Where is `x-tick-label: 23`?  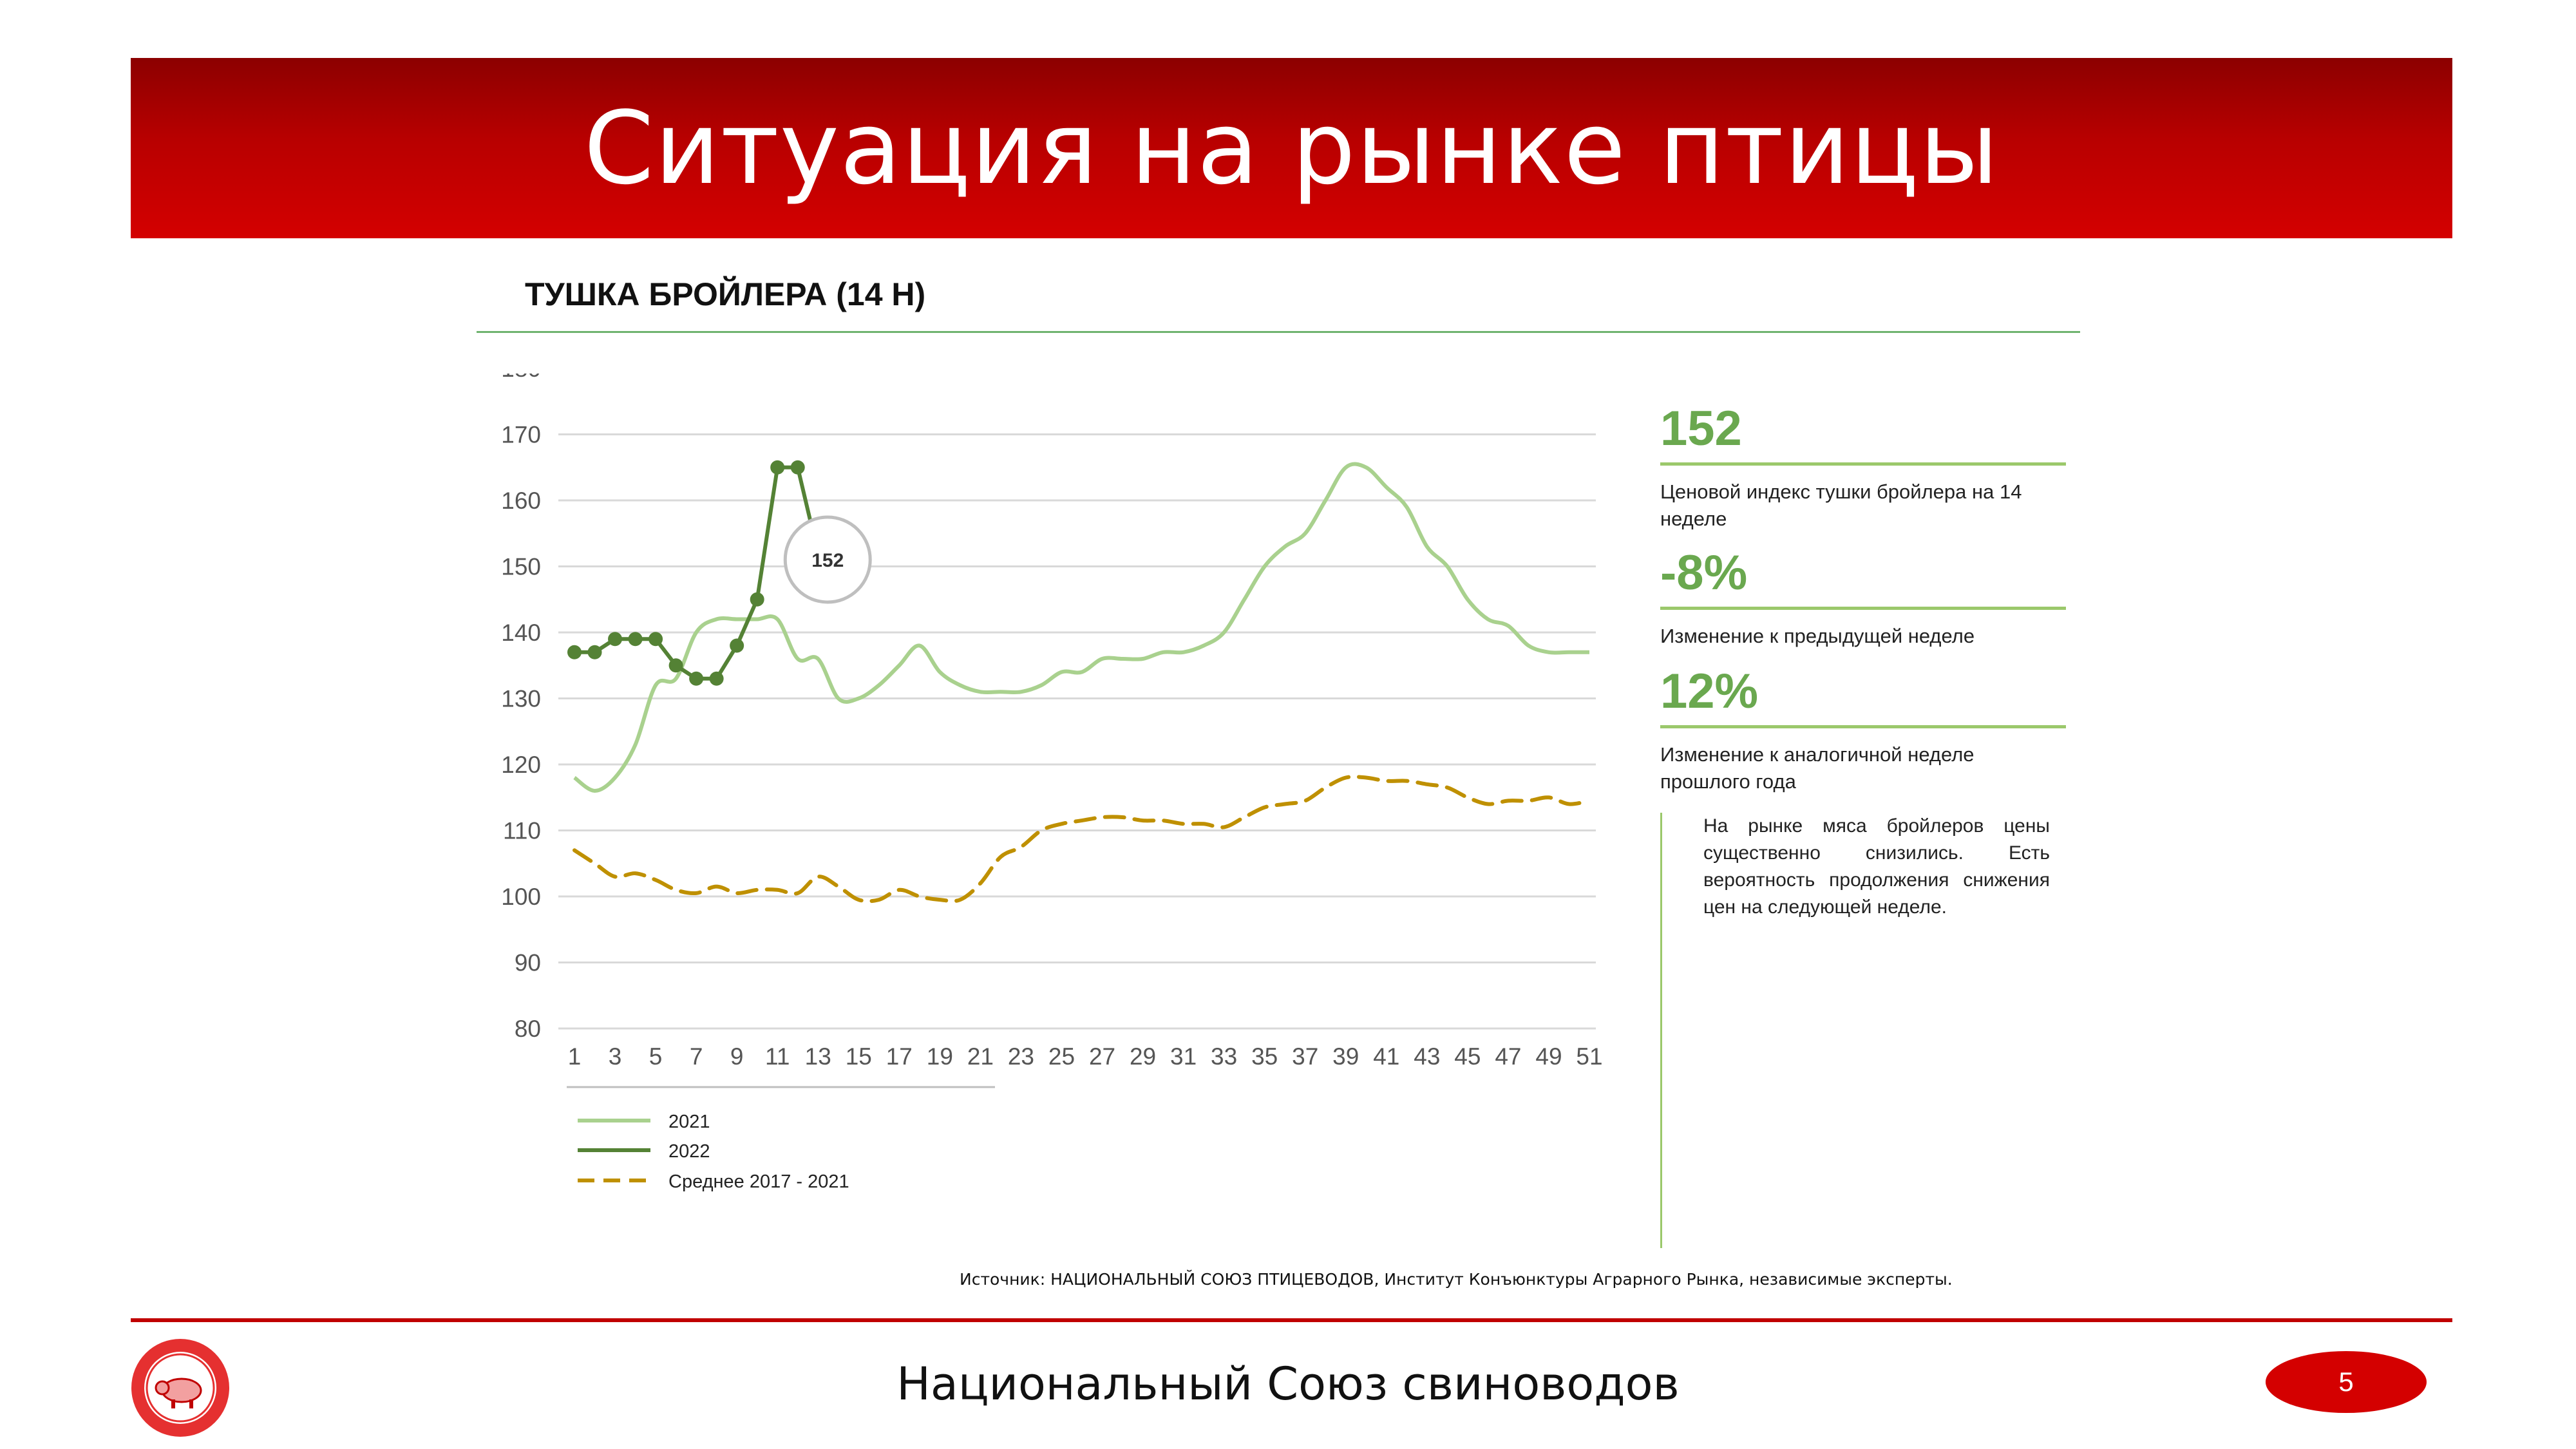 x-tick-label: 23 is located at coordinates (1021, 1057).